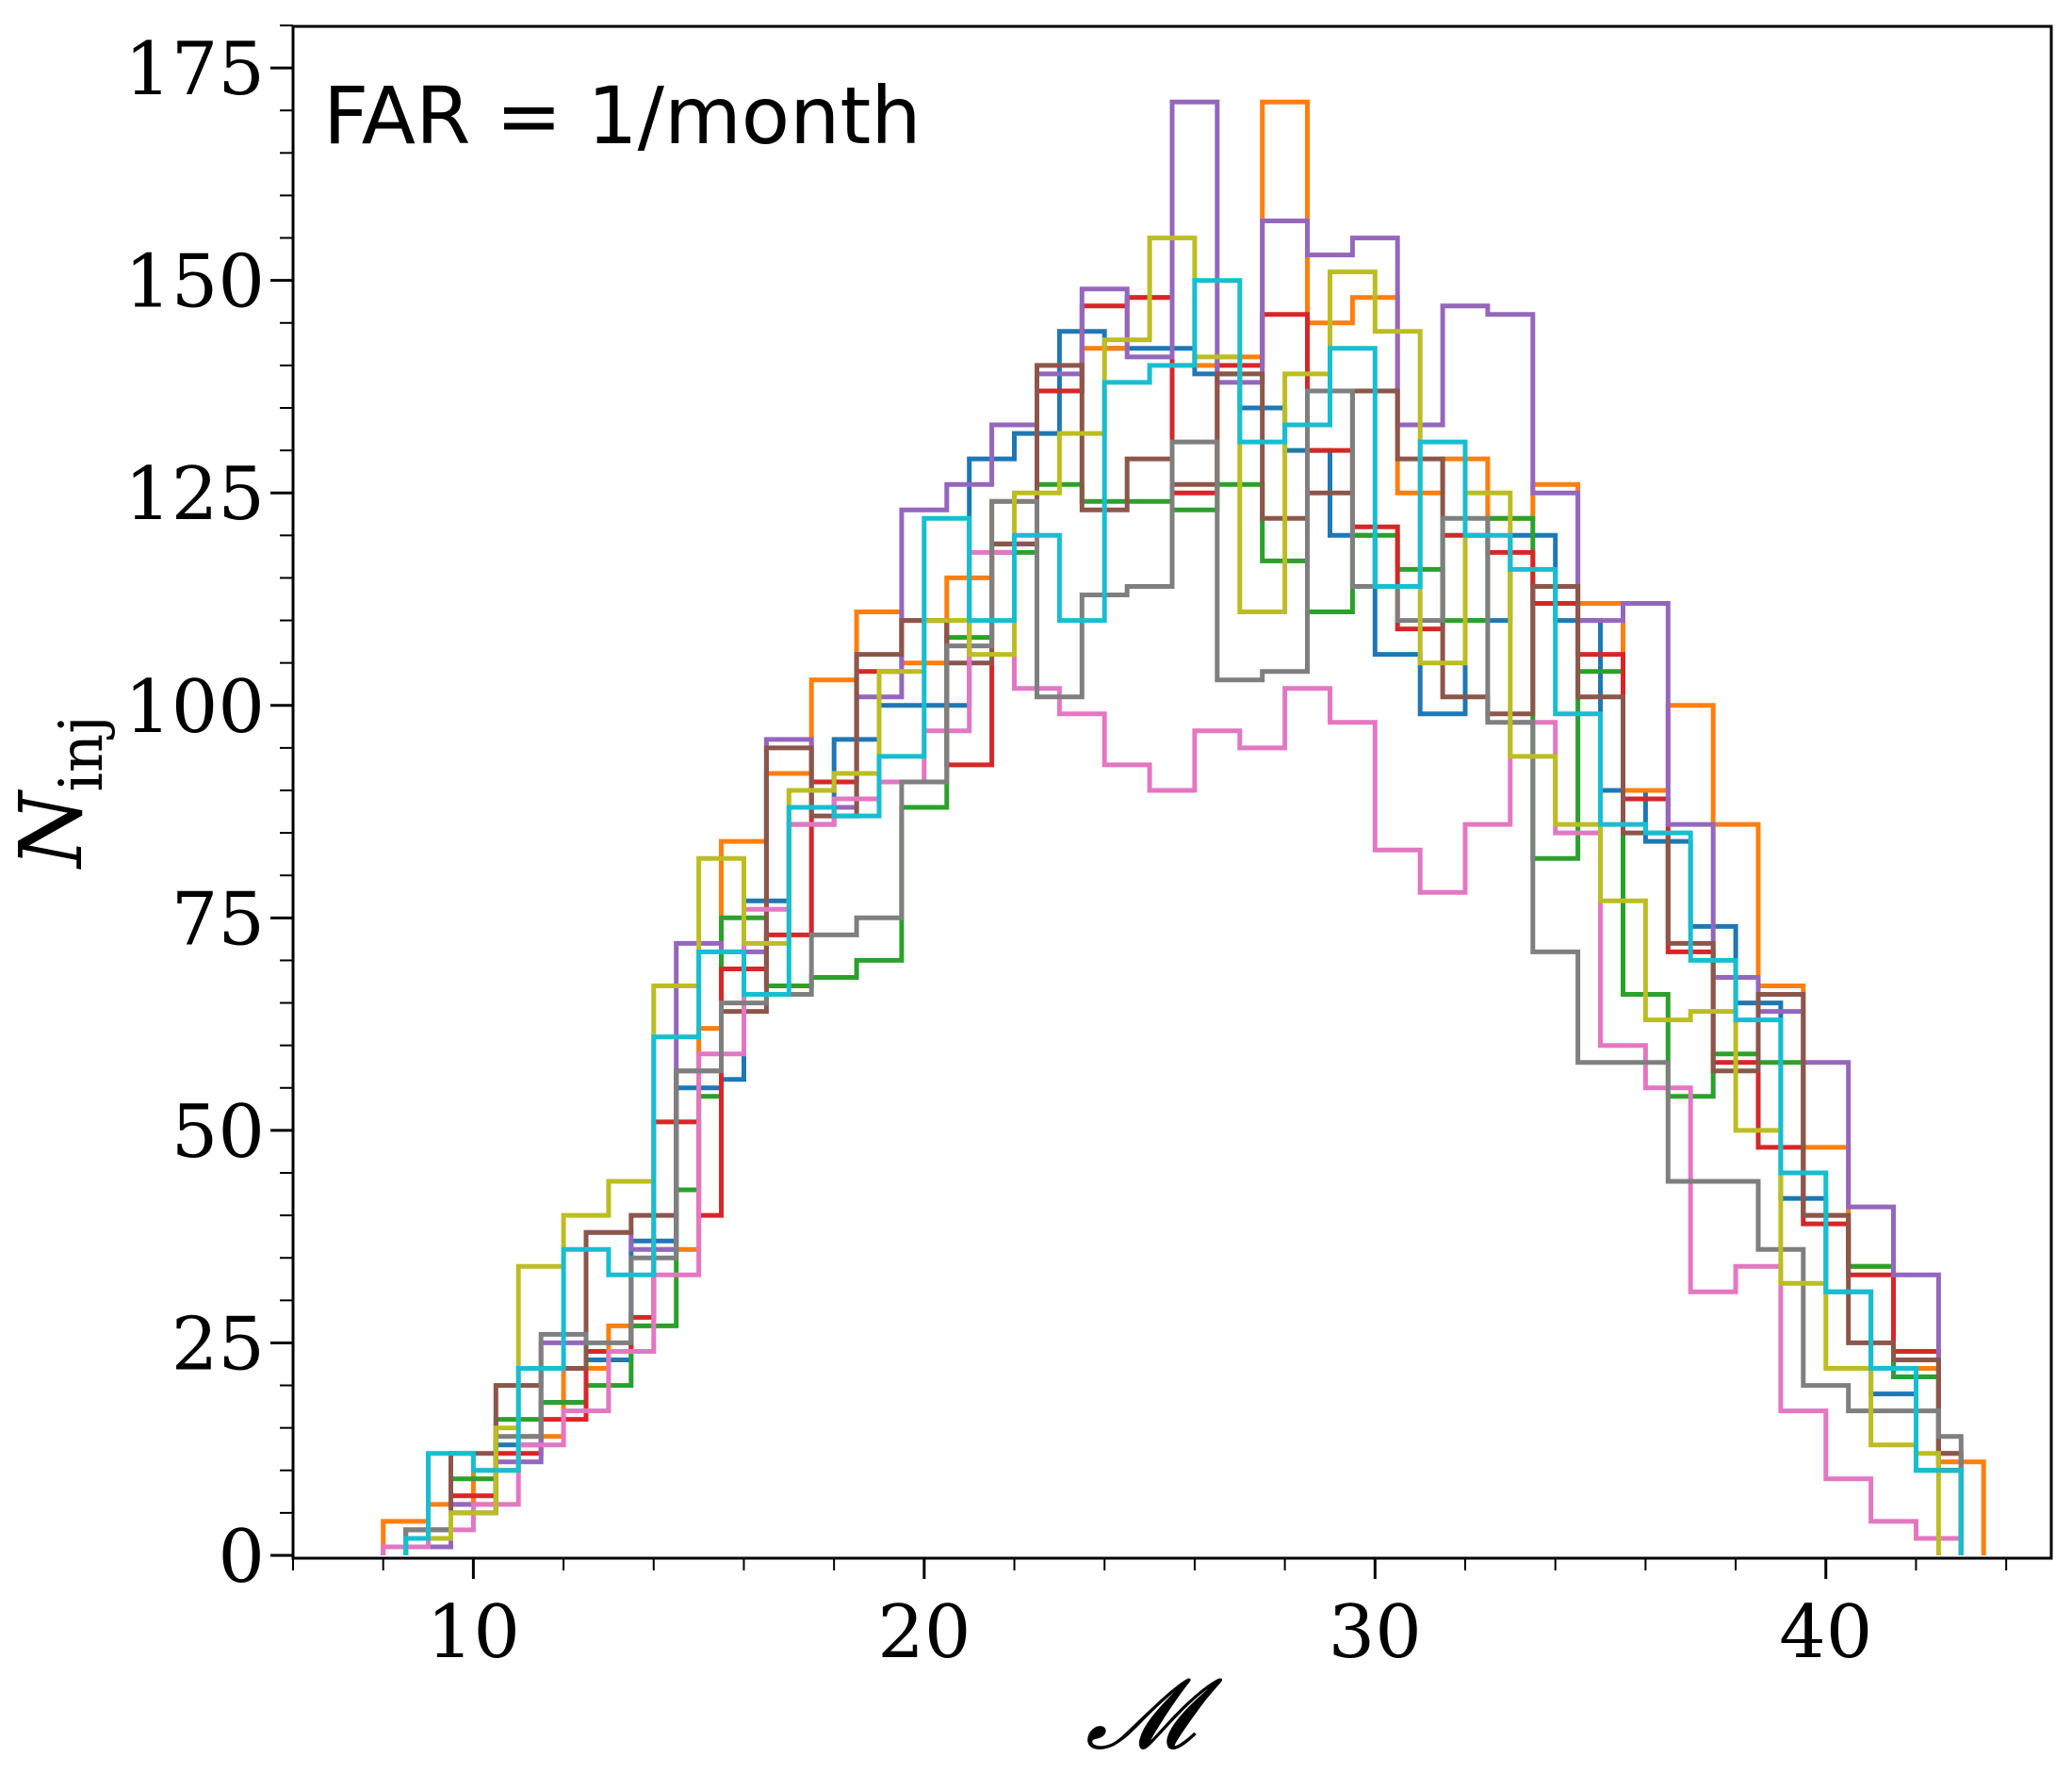 The image size is (2072, 1789). What do you see at coordinates (218, 1344) in the screenshot?
I see `y-tick-label: 25` at bounding box center [218, 1344].